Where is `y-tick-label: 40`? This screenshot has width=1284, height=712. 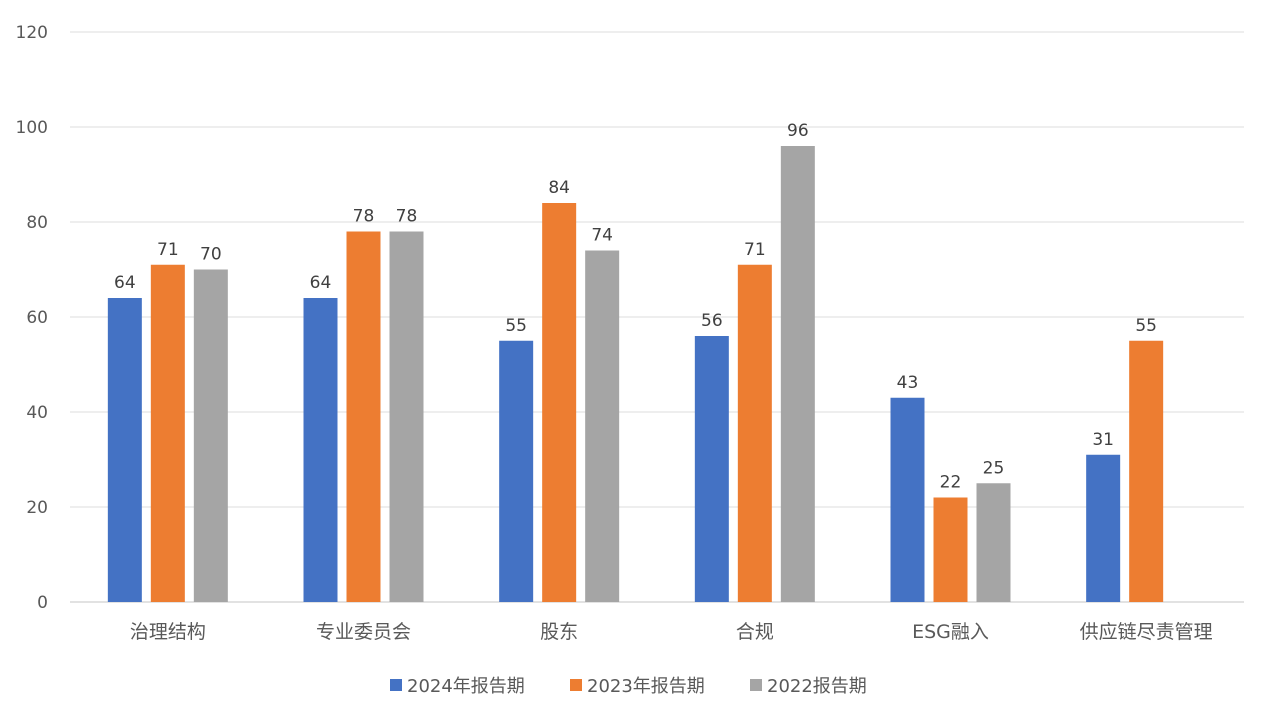 y-tick-label: 40 is located at coordinates (37, 413).